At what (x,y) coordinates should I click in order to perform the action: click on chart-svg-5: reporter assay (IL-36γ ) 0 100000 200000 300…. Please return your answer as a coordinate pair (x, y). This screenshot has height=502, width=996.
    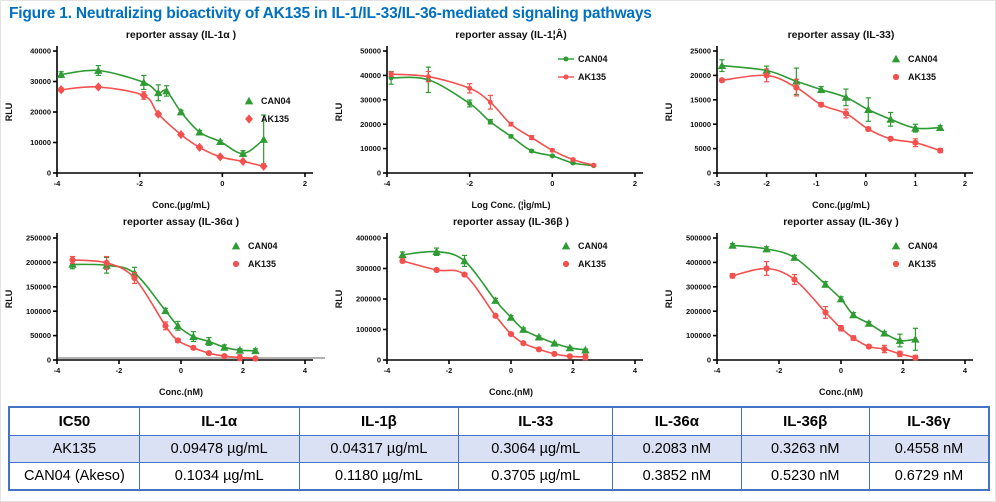
    Looking at the image, I should click on (818, 306).